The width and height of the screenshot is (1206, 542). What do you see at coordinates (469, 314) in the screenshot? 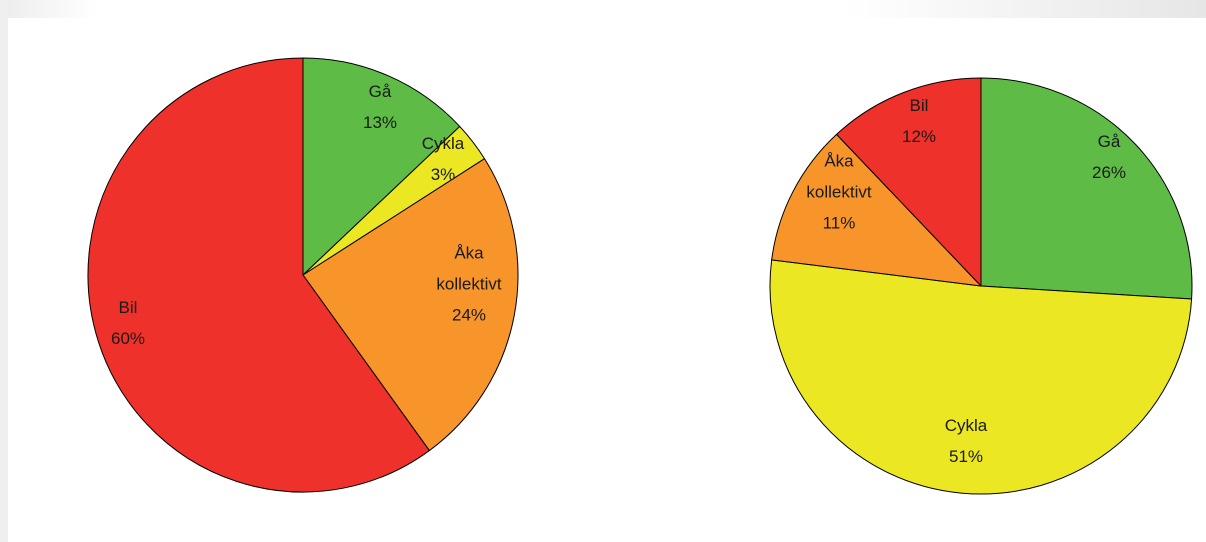
I see `pie-left-slice-2-percent: 24%` at bounding box center [469, 314].